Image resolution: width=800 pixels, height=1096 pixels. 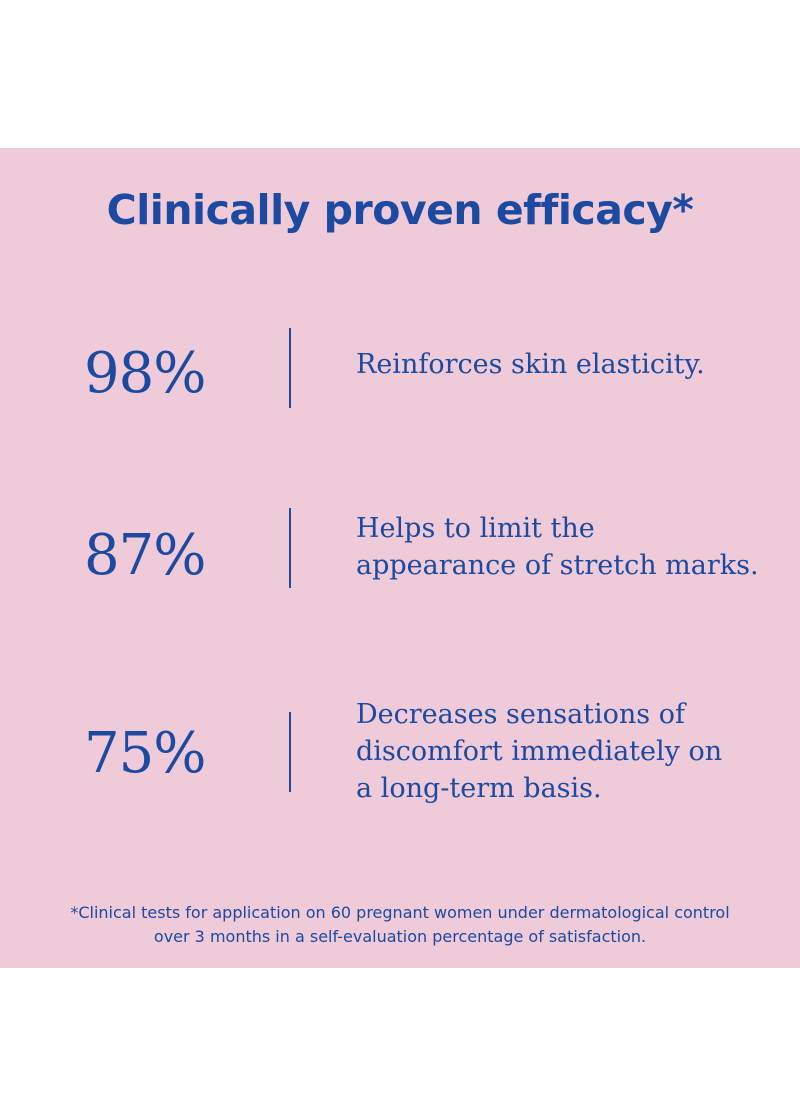 I want to click on stat-percentage: 98%, so click(x=145, y=373).